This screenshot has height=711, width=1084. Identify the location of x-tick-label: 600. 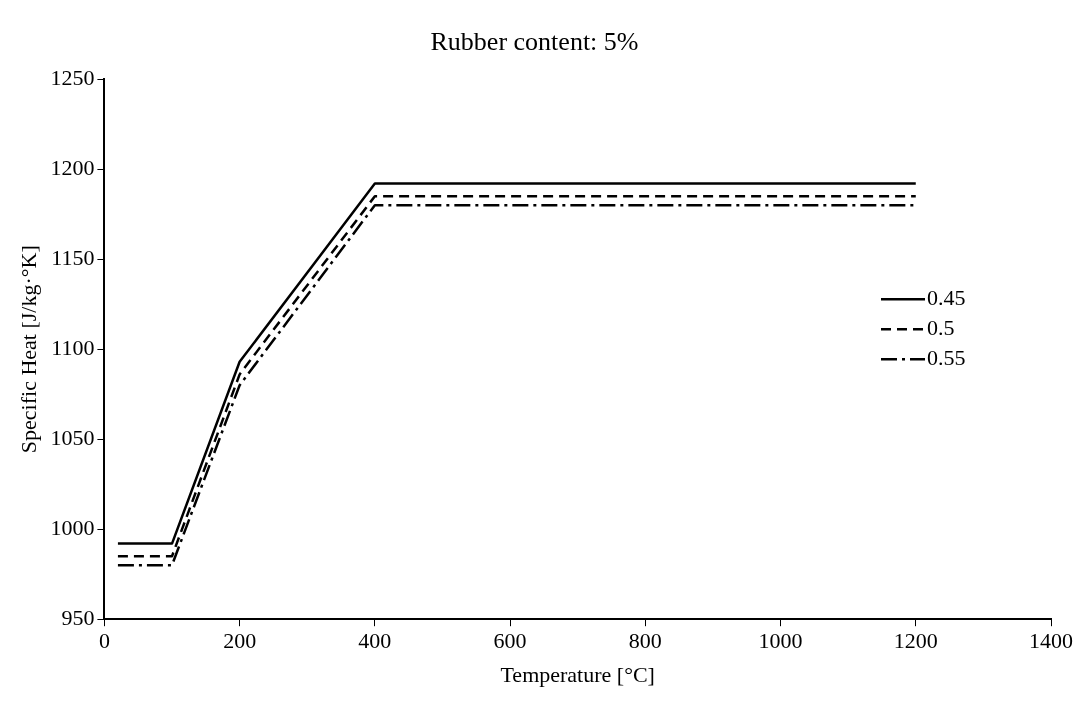
(510, 641).